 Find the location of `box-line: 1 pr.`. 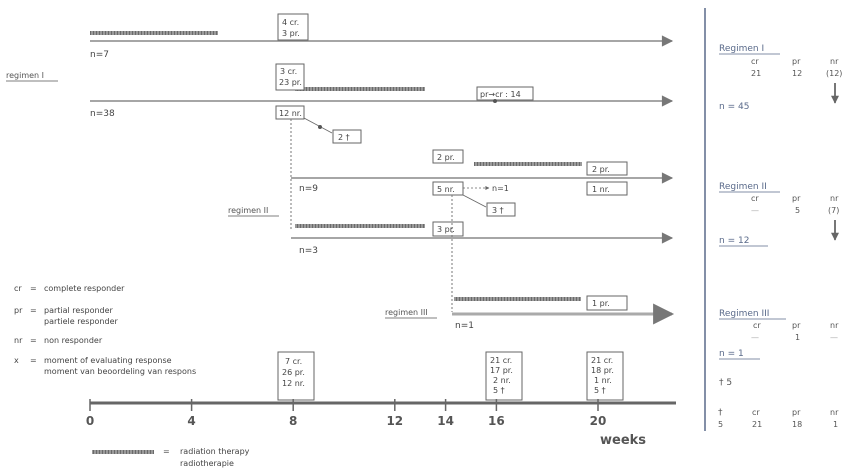

box-line: 1 pr. is located at coordinates (601, 303).